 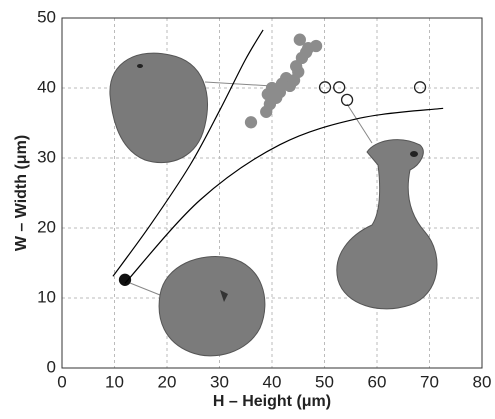 What do you see at coordinates (46, 296) in the screenshot?
I see `y-tick-label: 10` at bounding box center [46, 296].